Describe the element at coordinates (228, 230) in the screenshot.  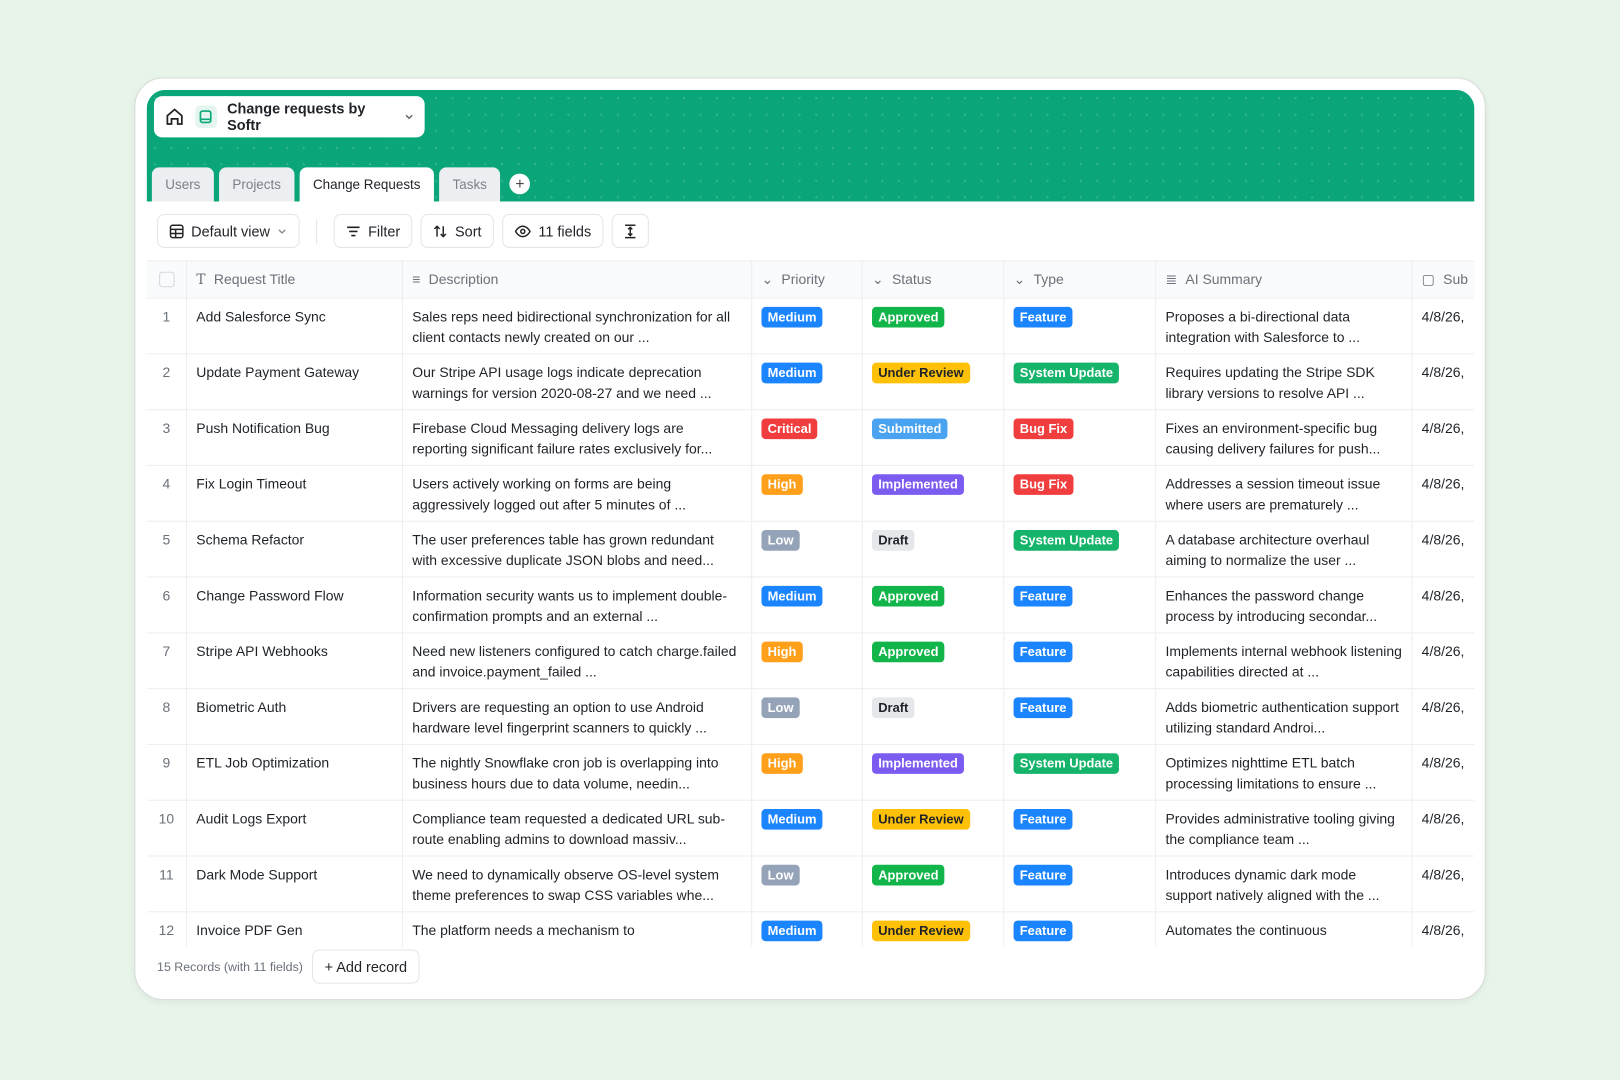
I see `view-selector: Default view` at that location.